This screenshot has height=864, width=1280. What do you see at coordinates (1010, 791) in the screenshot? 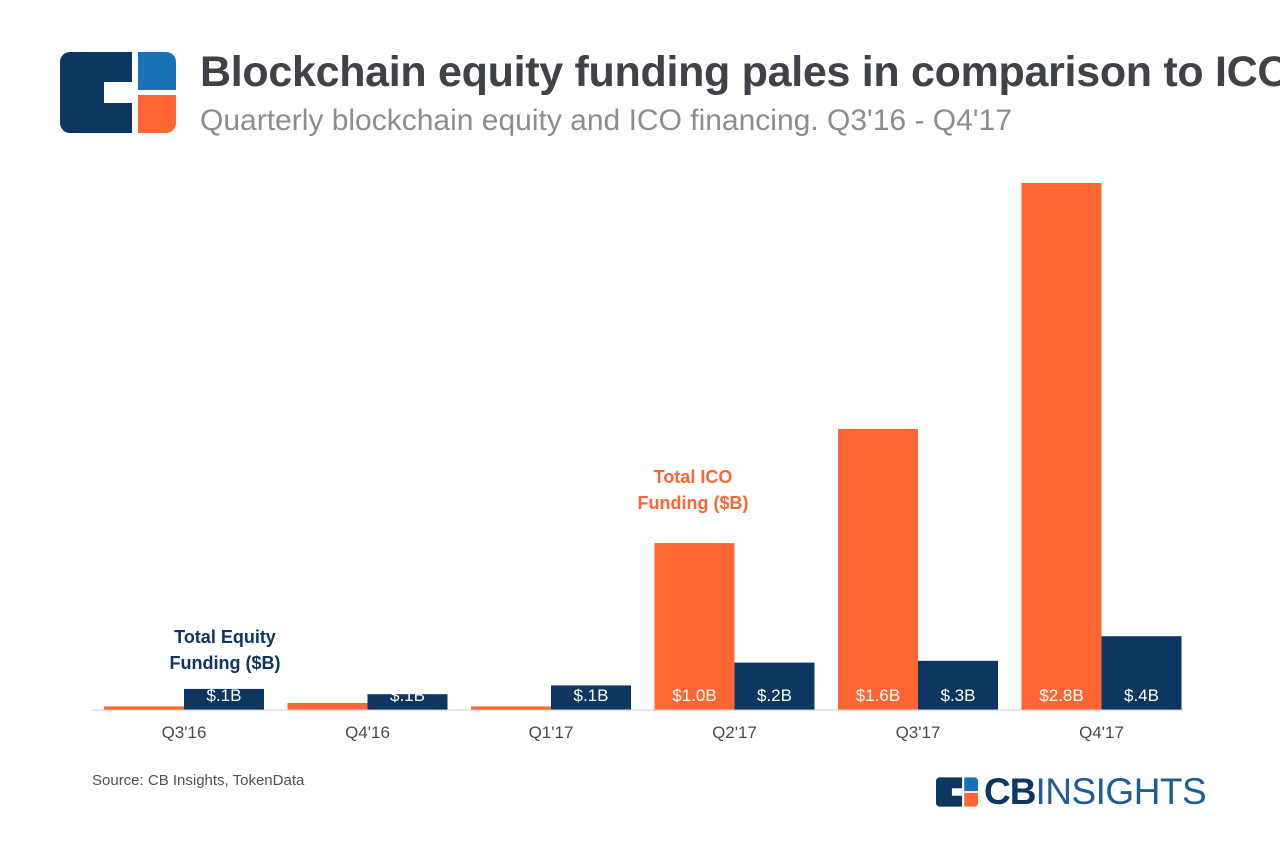
I see `brand-cb-text: CB` at bounding box center [1010, 791].